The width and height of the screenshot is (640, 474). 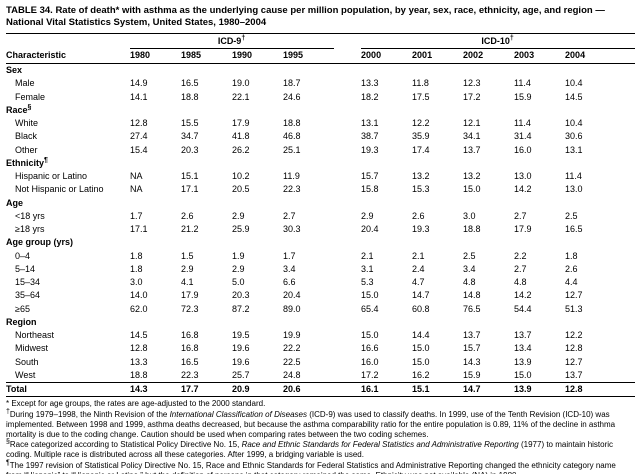 What do you see at coordinates (320, 322) in the screenshot?
I see `section-row: Region` at bounding box center [320, 322].